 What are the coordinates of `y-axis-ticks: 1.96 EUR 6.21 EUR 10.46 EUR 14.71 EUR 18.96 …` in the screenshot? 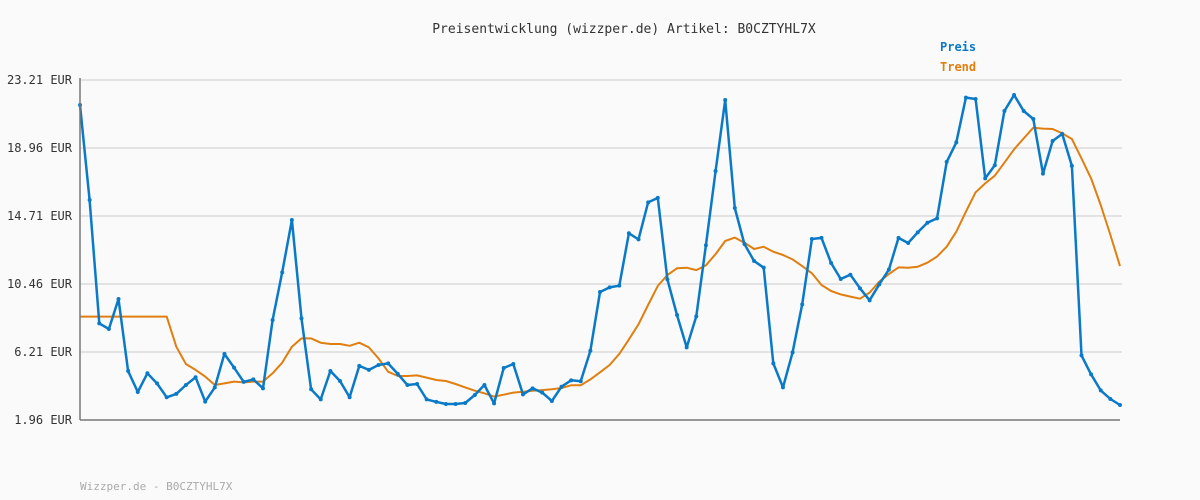 It's located at (40, 250).